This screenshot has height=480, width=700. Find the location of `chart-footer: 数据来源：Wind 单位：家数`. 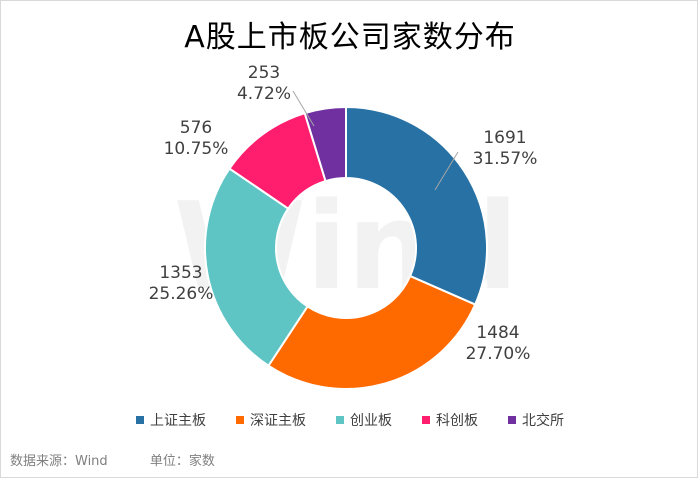

chart-footer: 数据来源：Wind 单位：家数 is located at coordinates (112, 459).